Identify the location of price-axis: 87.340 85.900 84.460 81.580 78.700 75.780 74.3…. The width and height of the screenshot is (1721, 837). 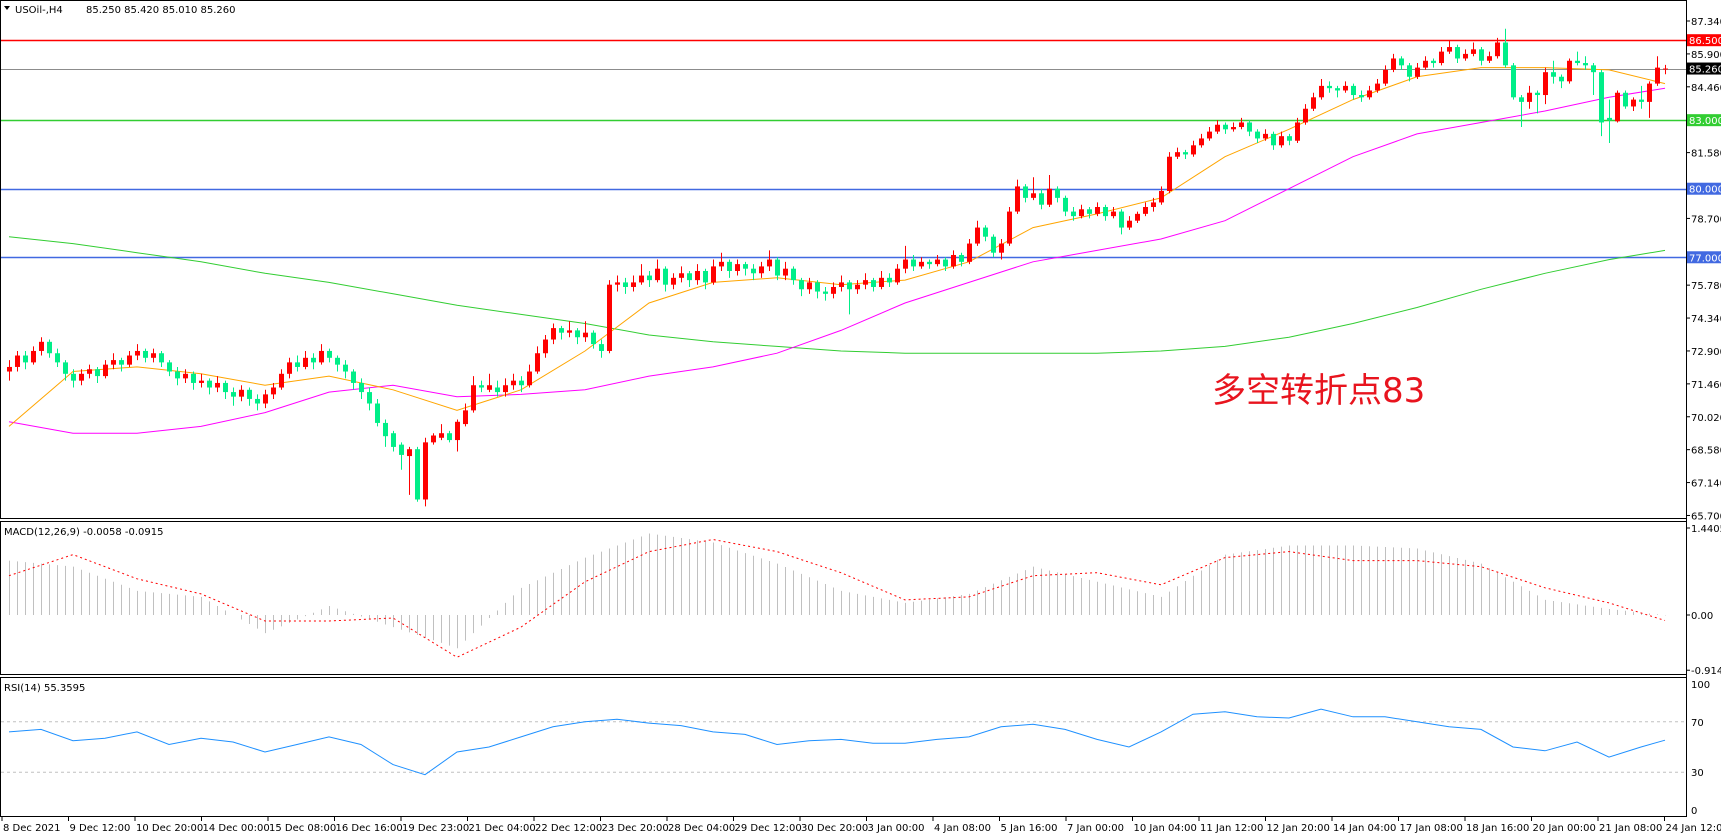
(1703, 408).